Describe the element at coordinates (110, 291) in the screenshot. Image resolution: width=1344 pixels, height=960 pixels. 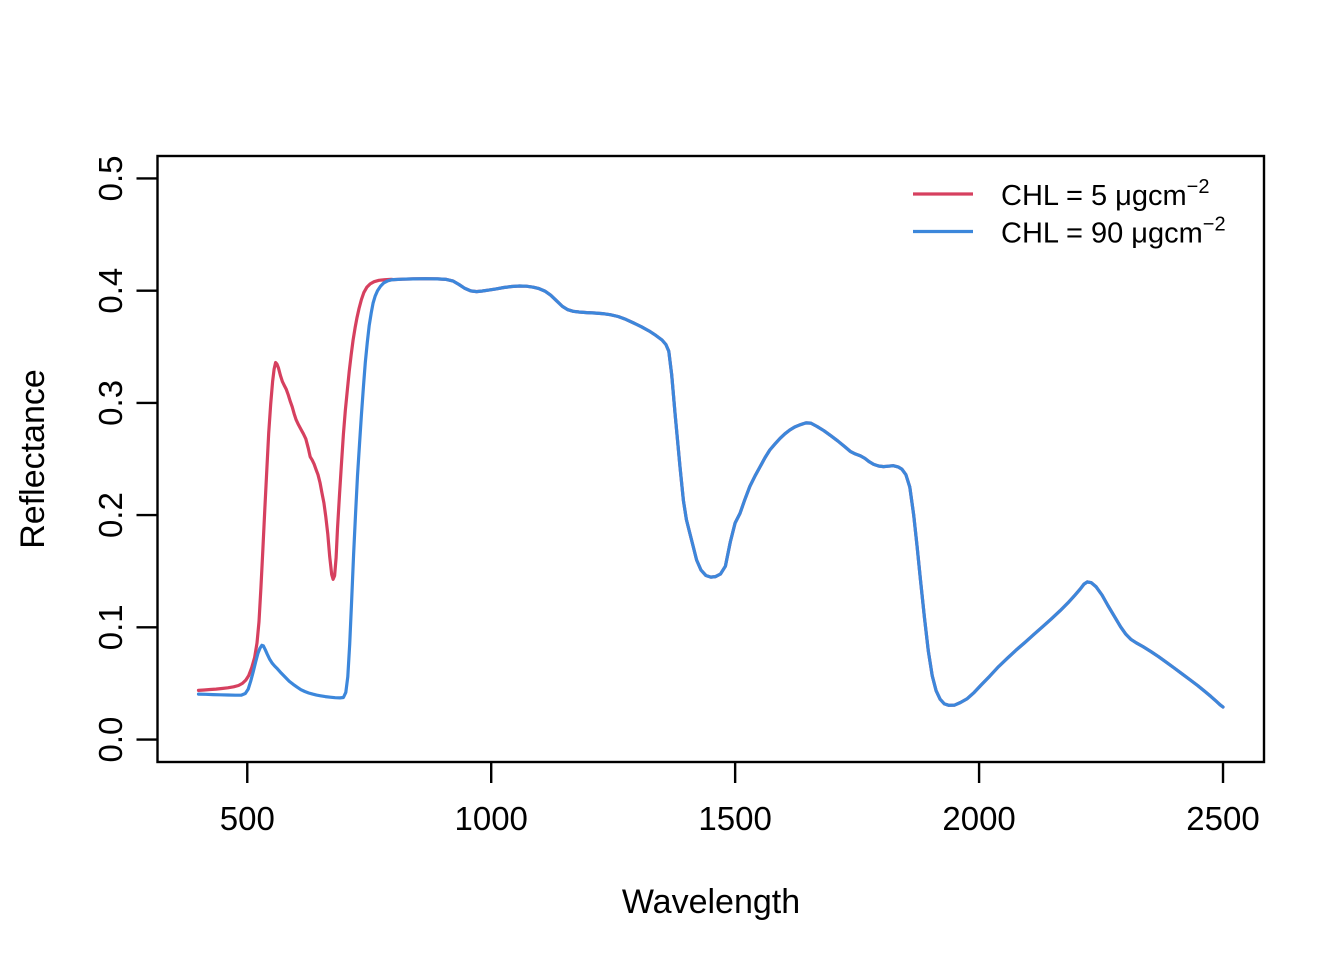
I see `y-tick-label-0.4: 0.4` at that location.